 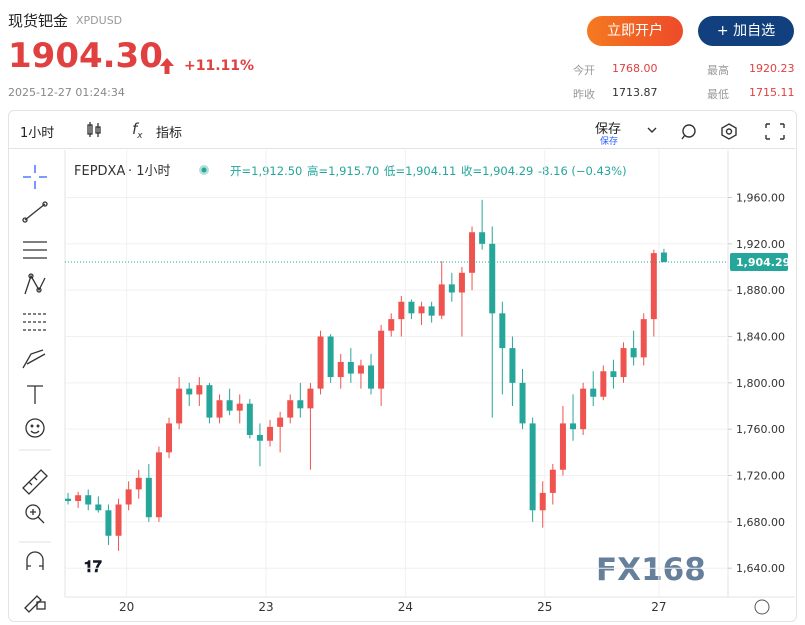 I want to click on open-account-button: 立即开户, so click(x=635, y=31).